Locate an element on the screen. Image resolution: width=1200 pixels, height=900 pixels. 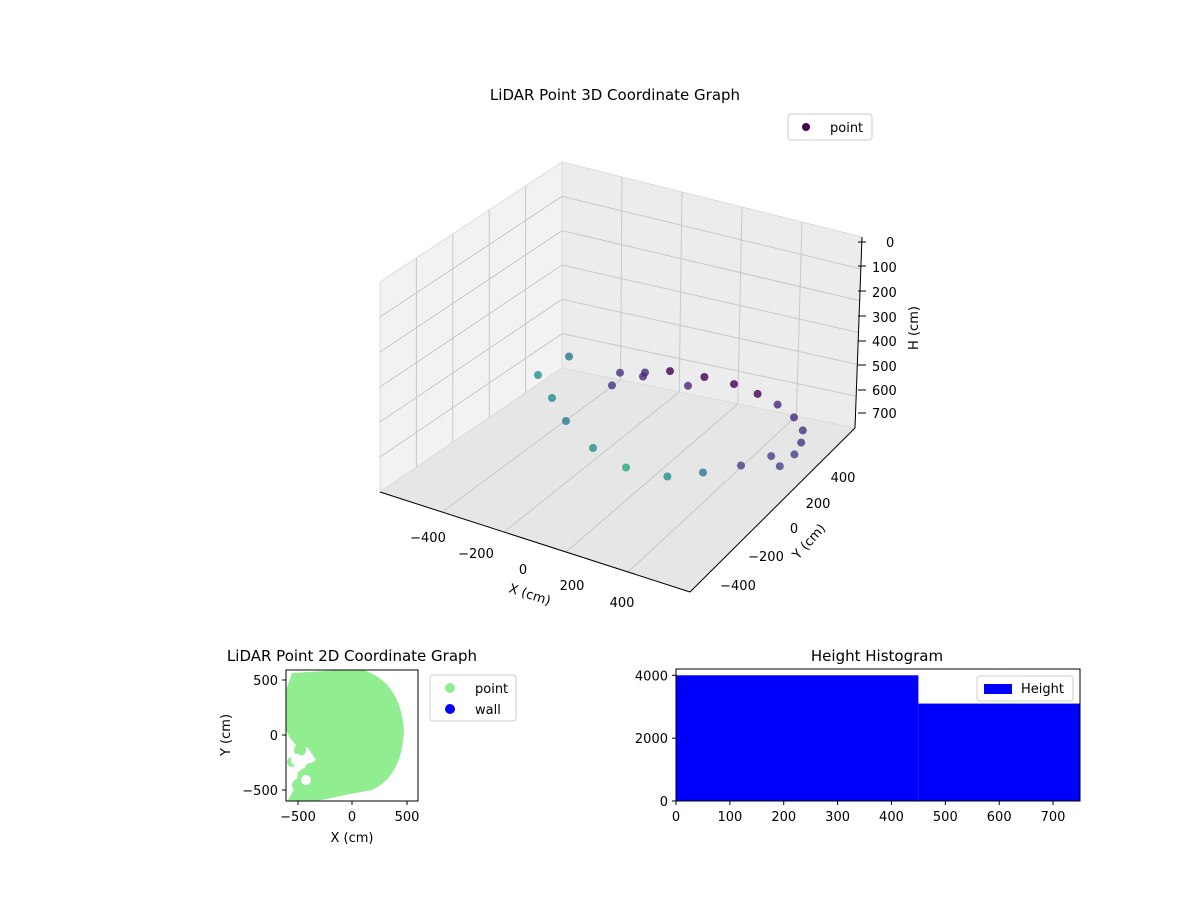
y-tick-label-2d: 0 is located at coordinates (274, 736).